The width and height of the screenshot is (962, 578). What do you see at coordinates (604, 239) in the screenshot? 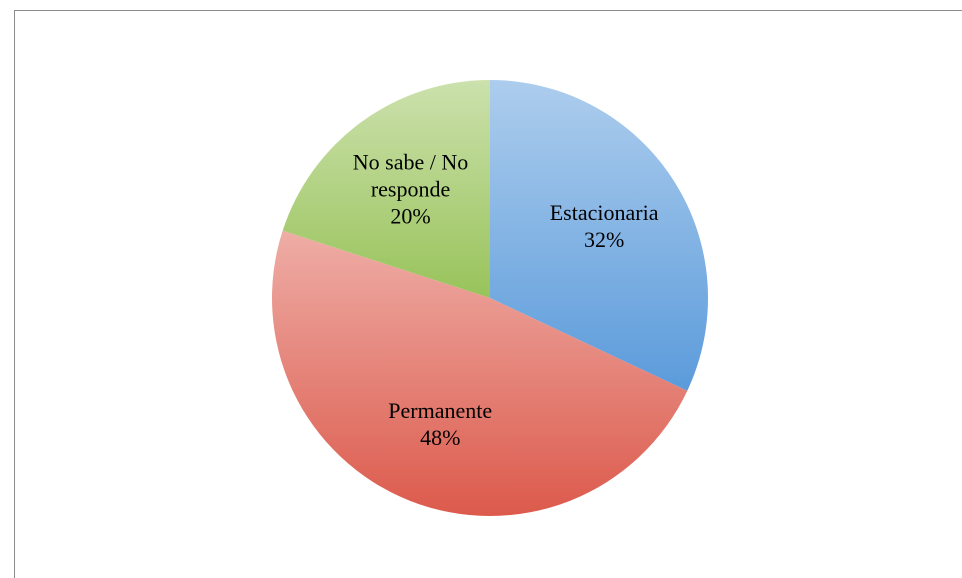
I see `label-value: 32%` at bounding box center [604, 239].